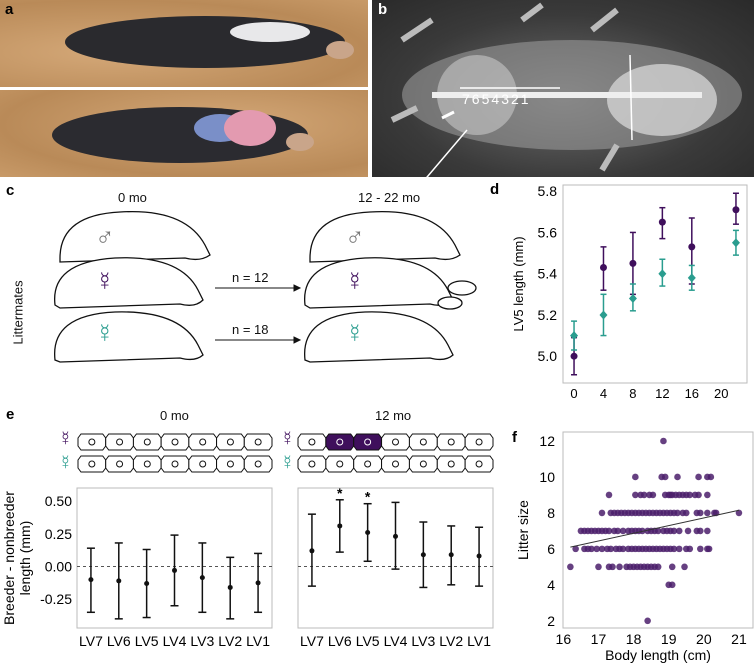 The height and width of the screenshot is (664, 754). What do you see at coordinates (547, 477) in the screenshot?
I see `y-tick-label: 10` at bounding box center [547, 477].